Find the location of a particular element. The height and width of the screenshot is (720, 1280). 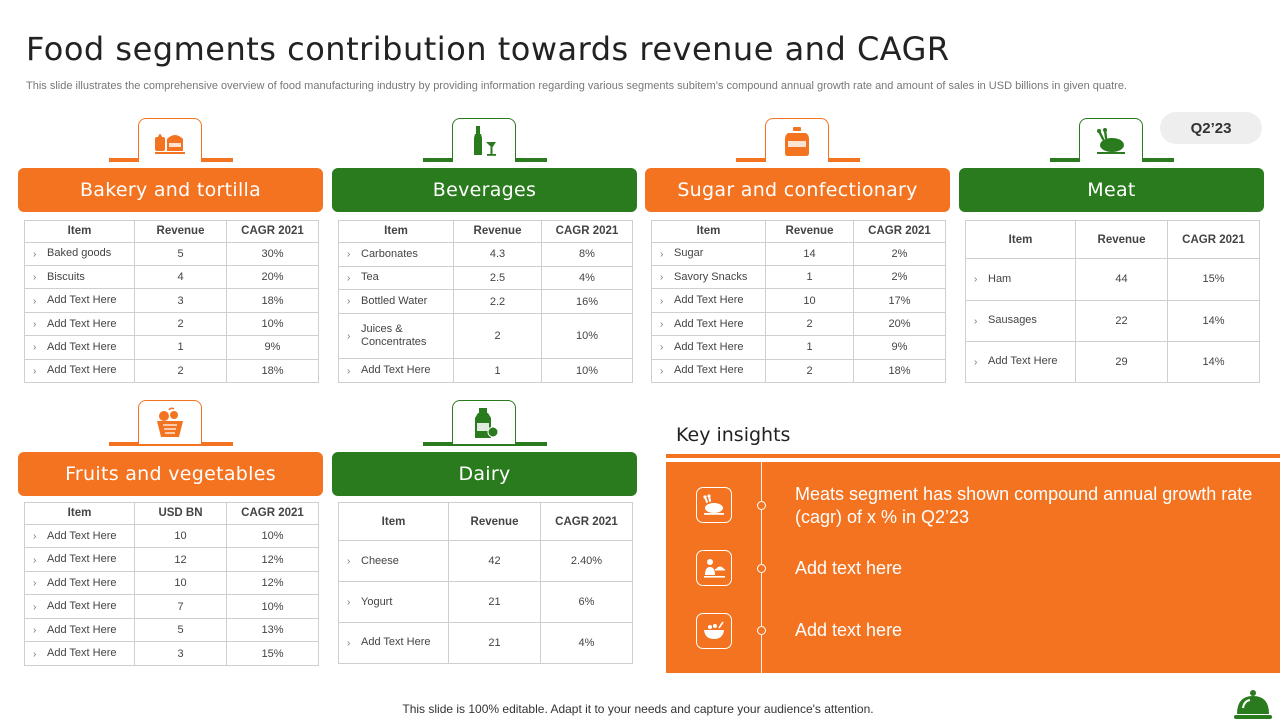

bakery-icon is located at coordinates (170, 140).